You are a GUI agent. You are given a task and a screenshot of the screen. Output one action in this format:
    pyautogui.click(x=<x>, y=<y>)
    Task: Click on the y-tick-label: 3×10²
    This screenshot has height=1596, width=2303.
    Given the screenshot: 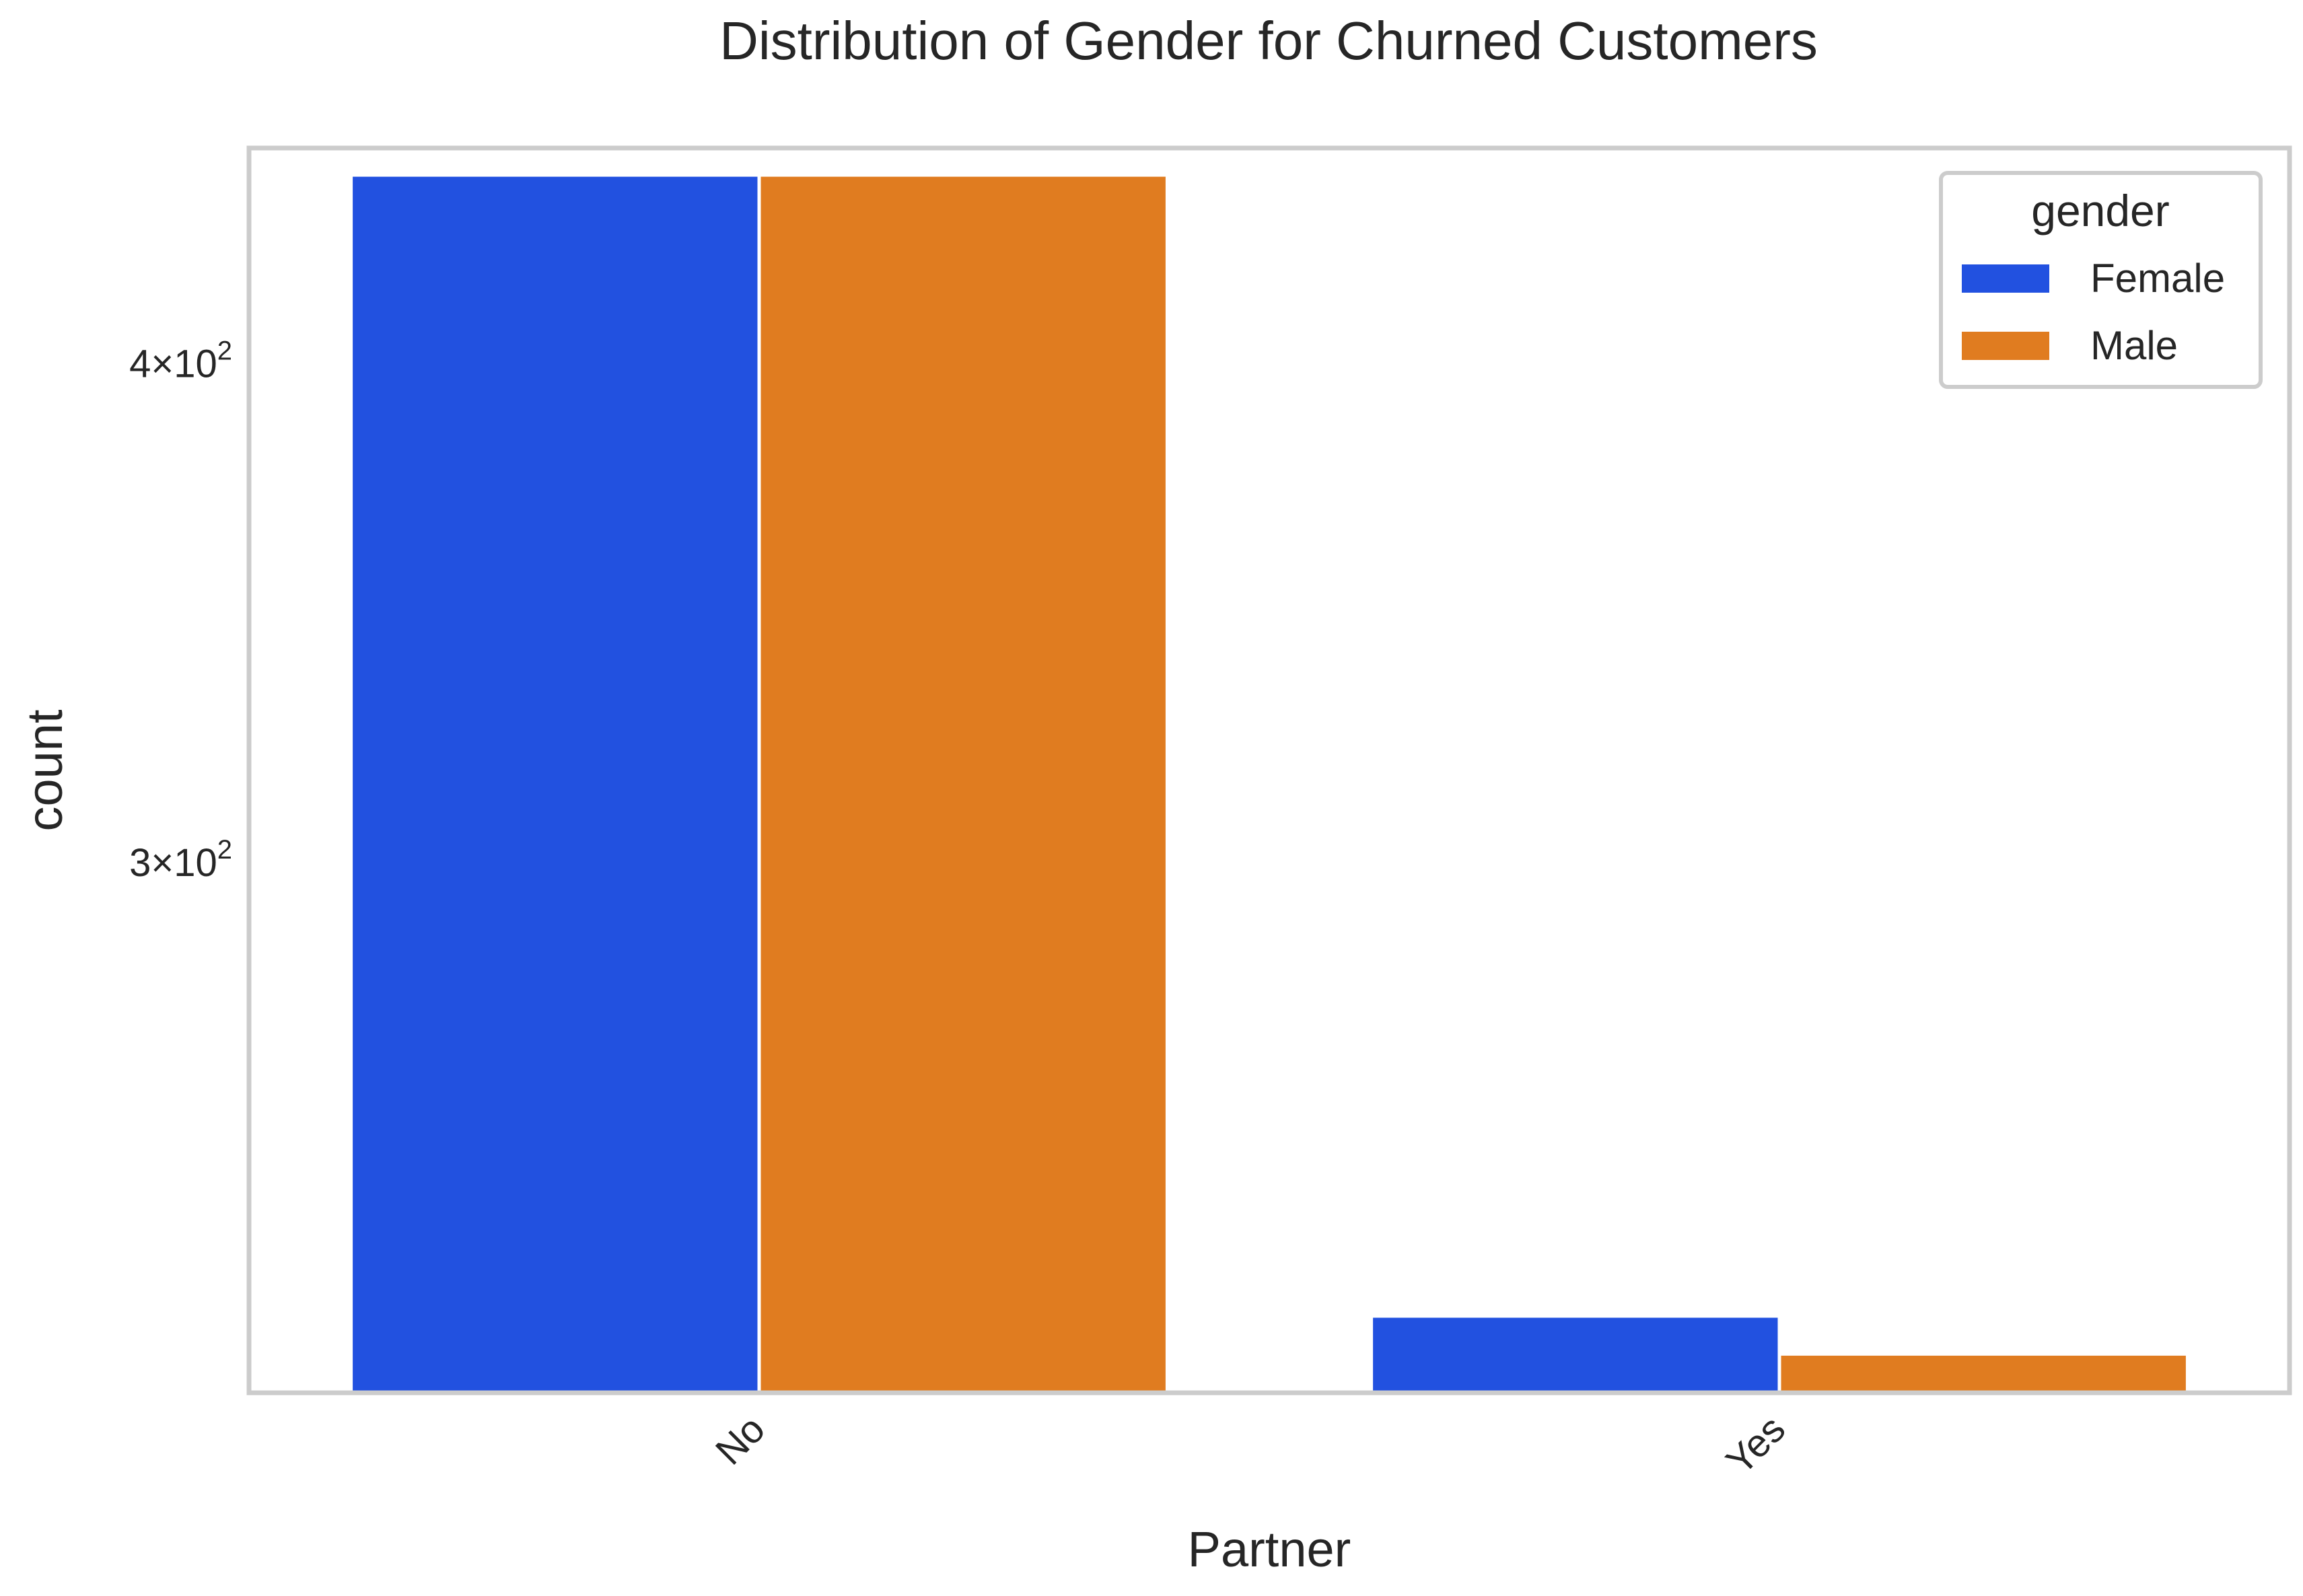 What is the action you would take?
    pyautogui.click(x=180, y=860)
    